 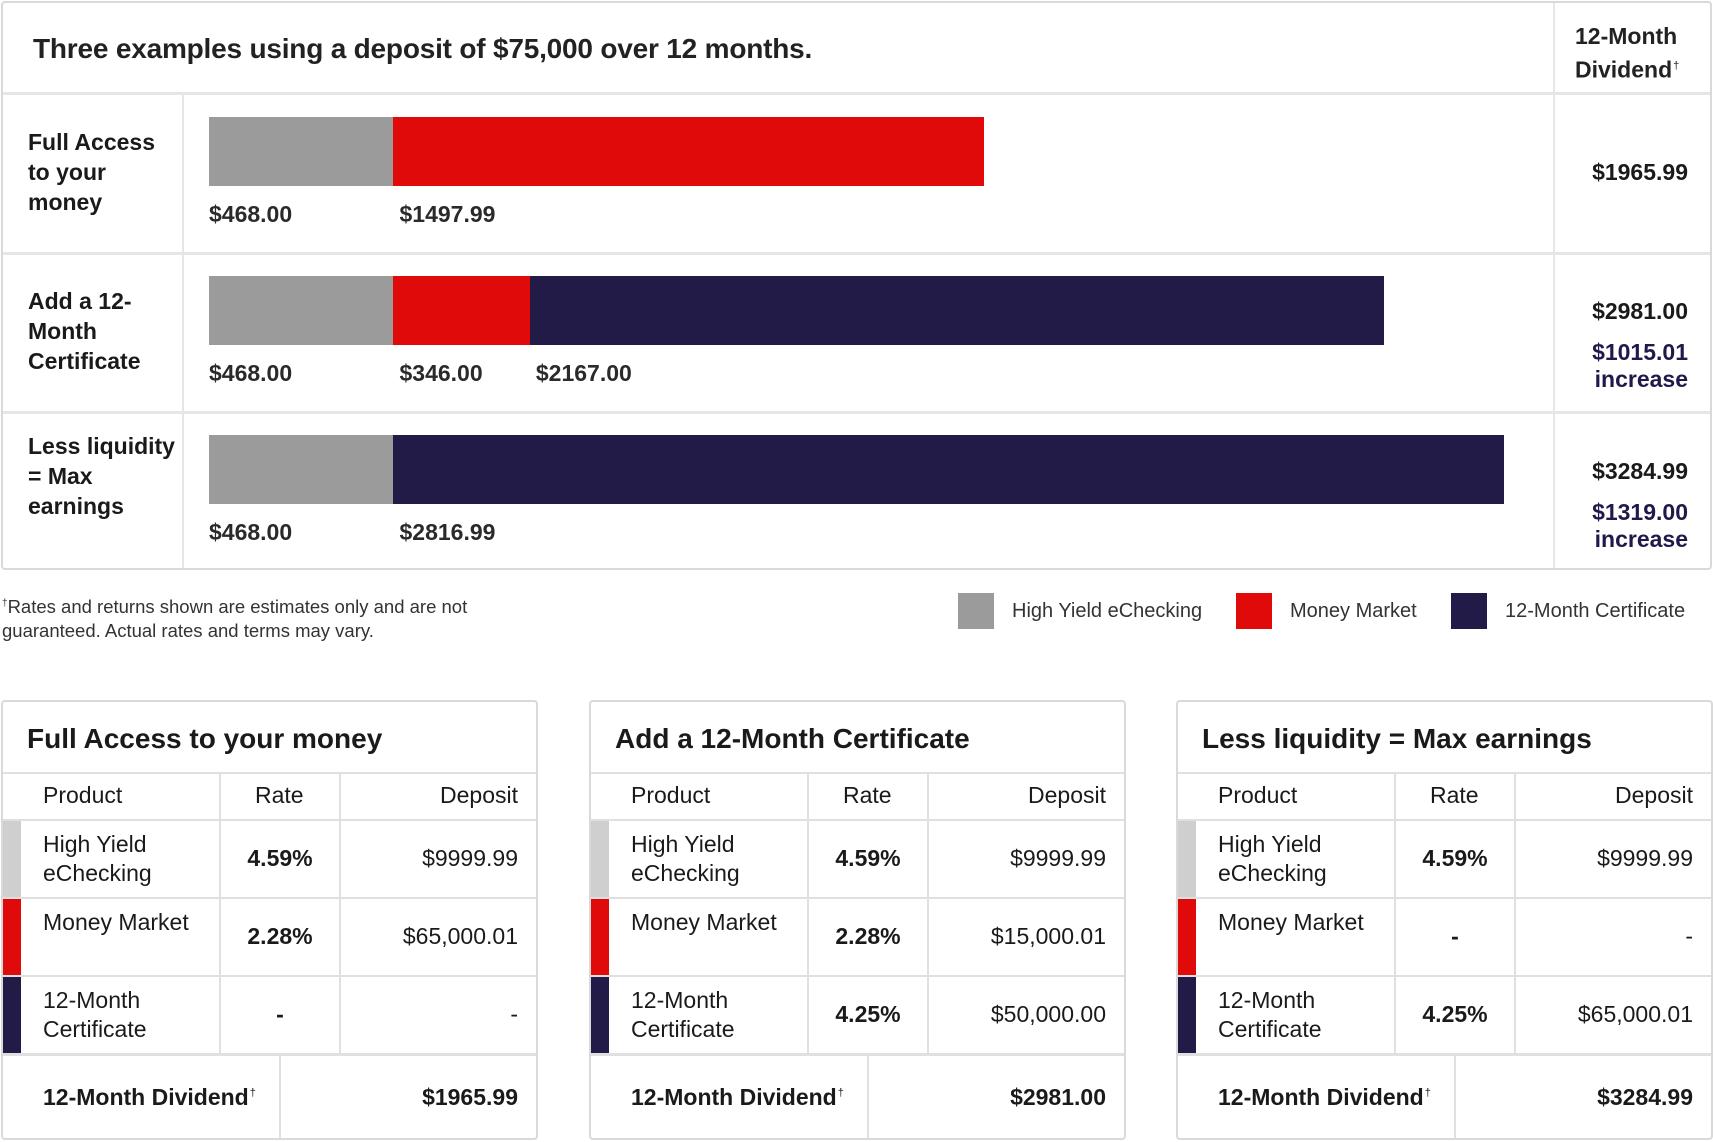 What do you see at coordinates (1640, 172) in the screenshot?
I see `dividend-total: $1965.99` at bounding box center [1640, 172].